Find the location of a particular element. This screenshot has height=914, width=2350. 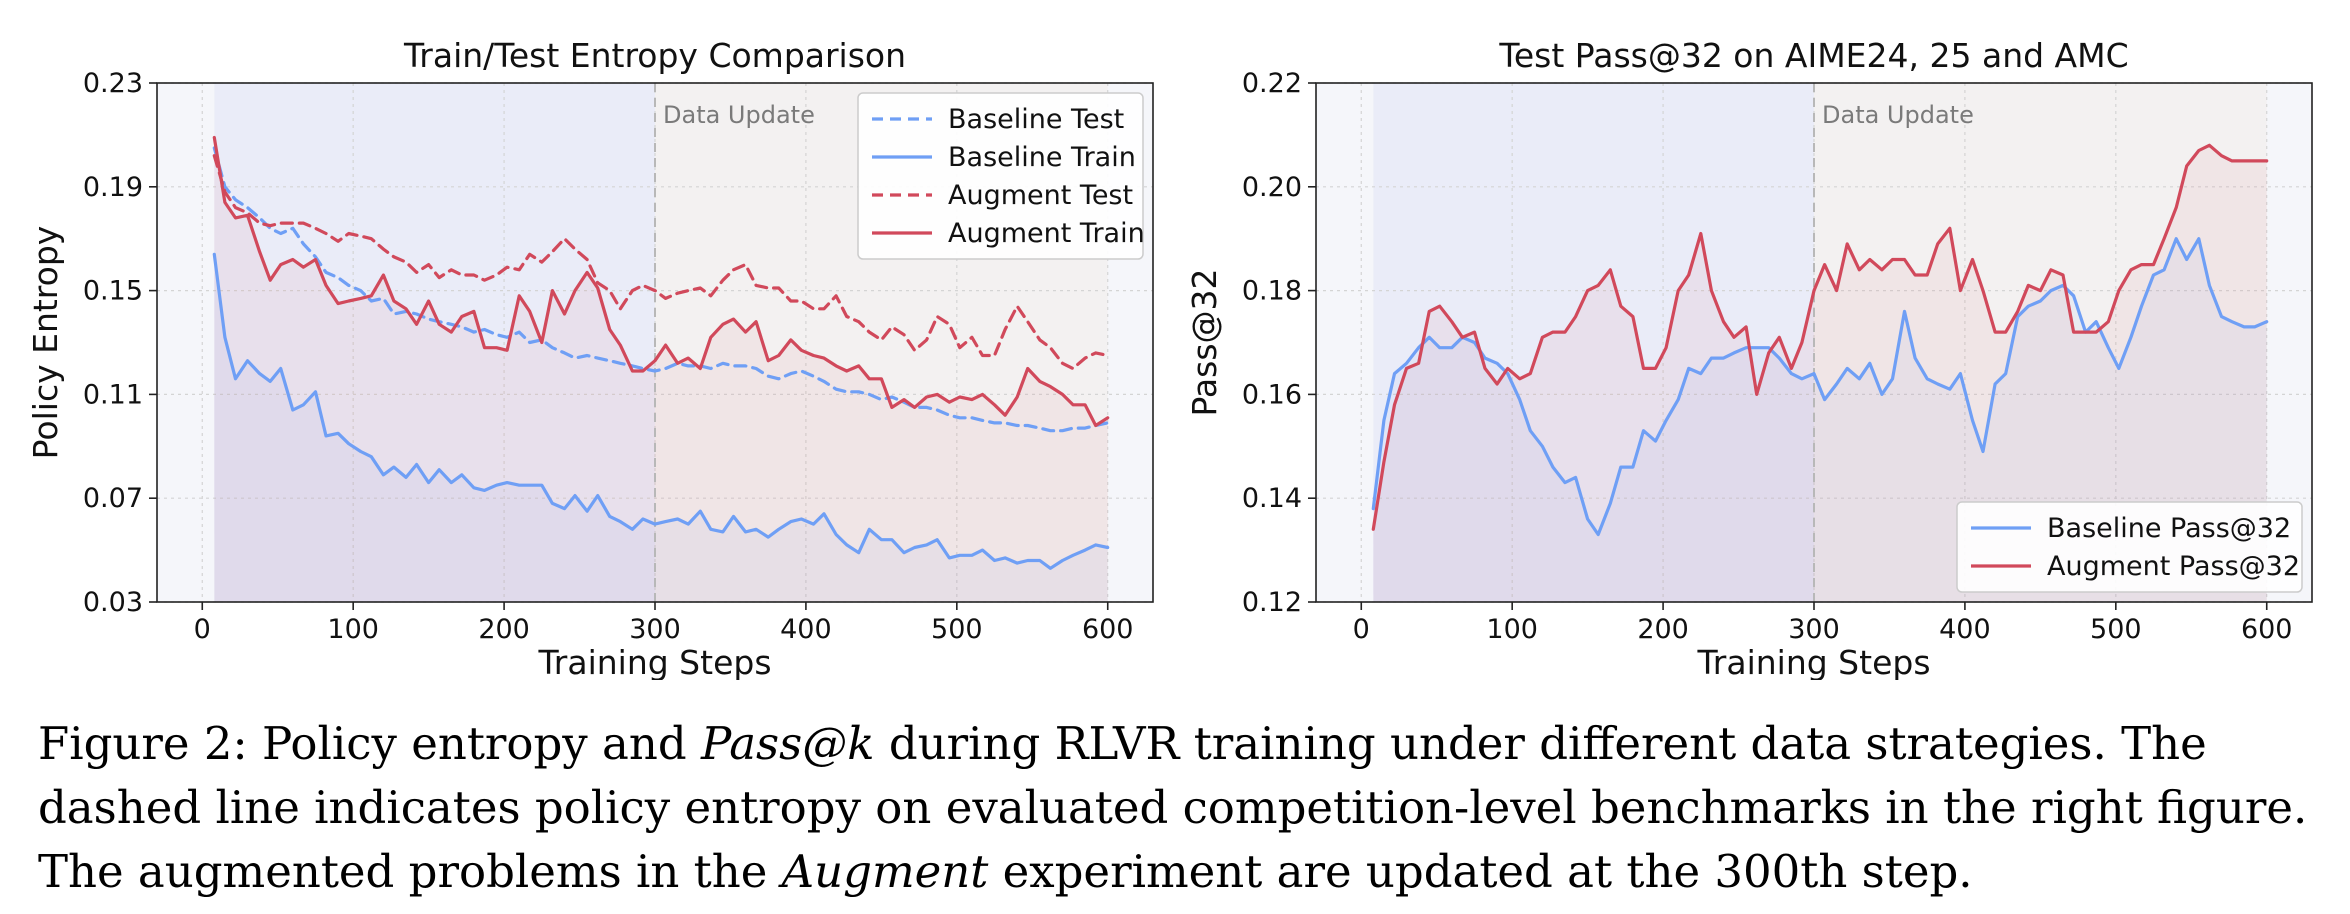

y-tick-label: 0.12 is located at coordinates (1272, 602).